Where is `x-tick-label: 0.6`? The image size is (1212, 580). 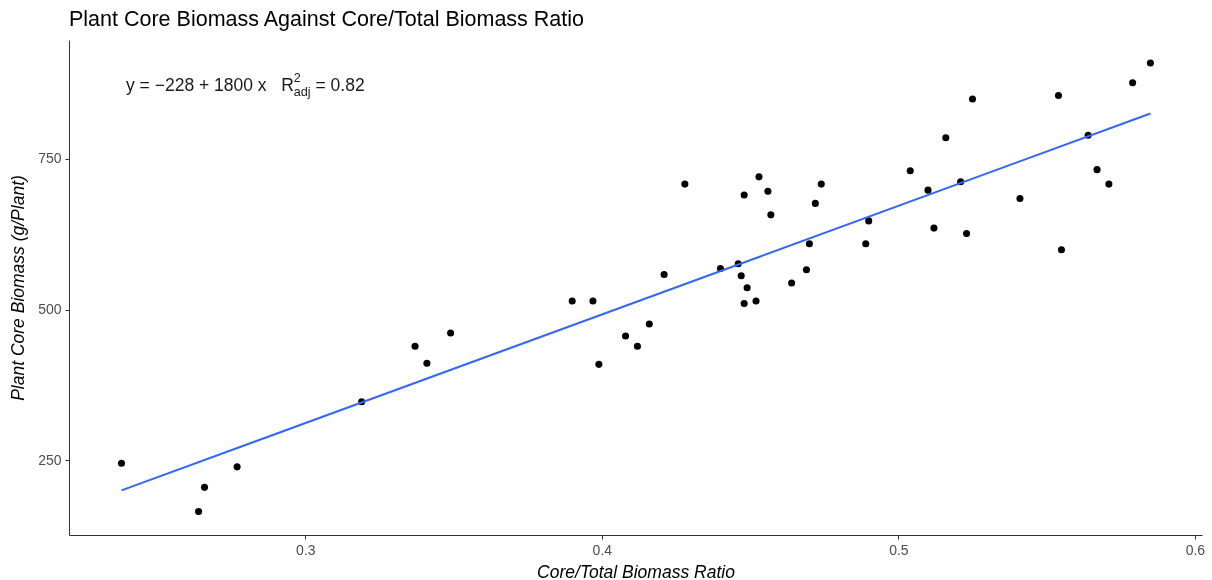
x-tick-label: 0.6 is located at coordinates (1195, 549).